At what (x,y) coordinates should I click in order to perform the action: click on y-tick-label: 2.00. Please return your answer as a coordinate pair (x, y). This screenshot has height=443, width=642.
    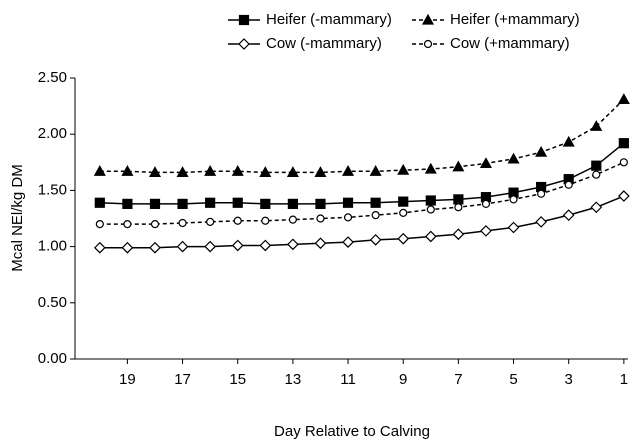
    Looking at the image, I should click on (52, 133).